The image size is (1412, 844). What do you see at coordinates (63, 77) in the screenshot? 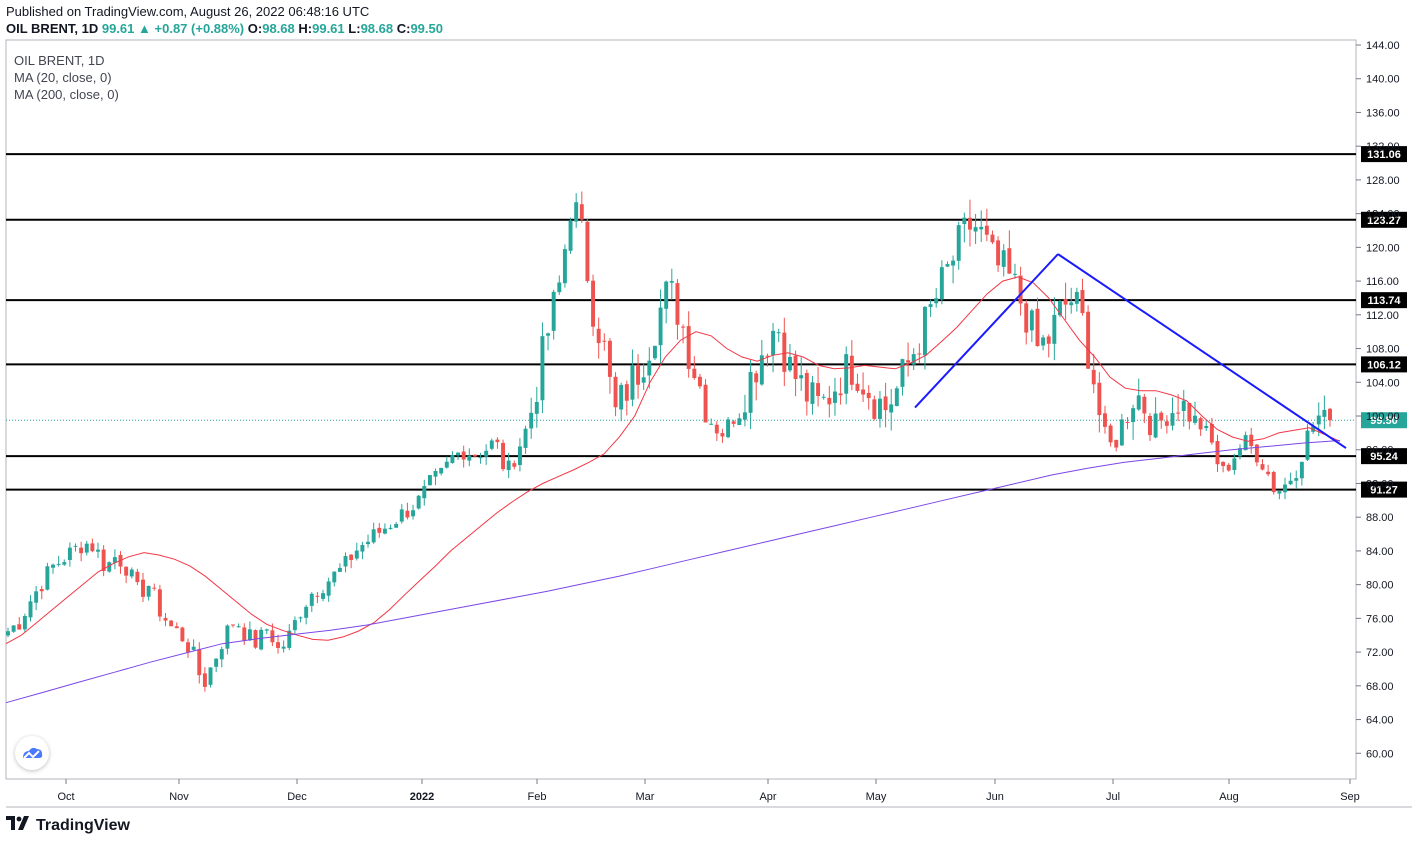
I see `legend-ma20: MA (20, close, 0)` at bounding box center [63, 77].